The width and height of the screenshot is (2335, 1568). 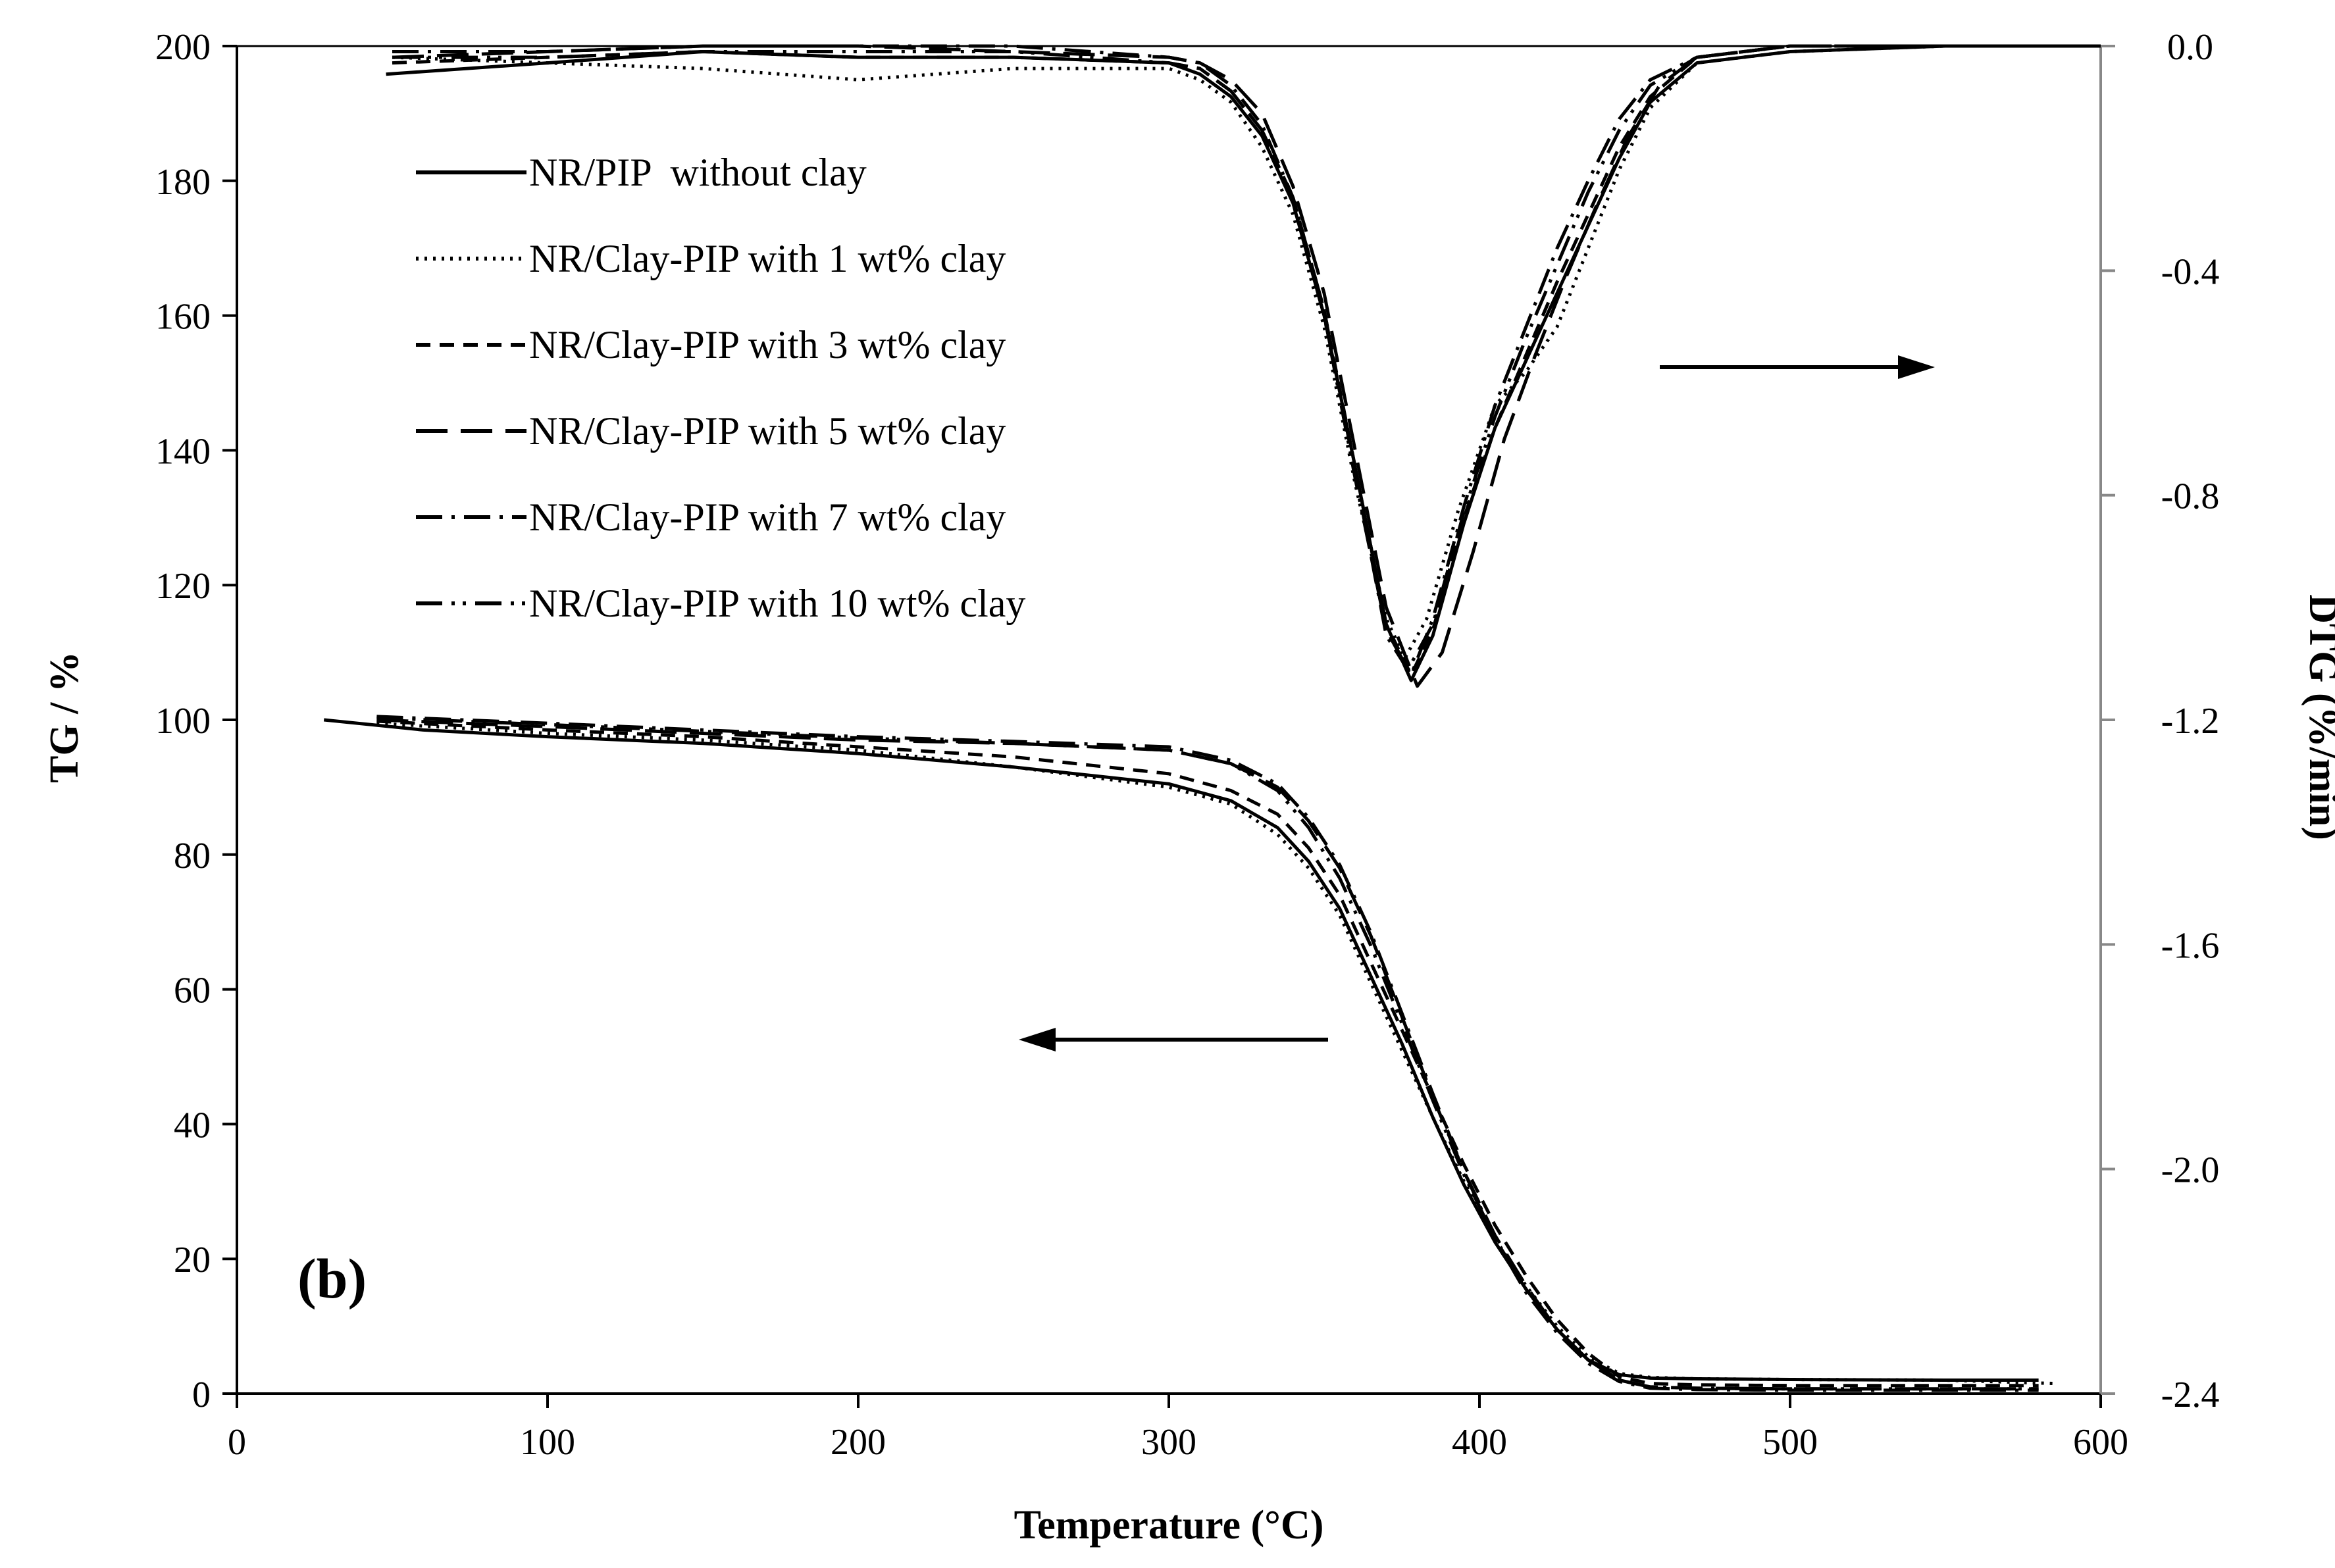 What do you see at coordinates (1037, 1039) in the screenshot?
I see `tg-arrow-head` at bounding box center [1037, 1039].